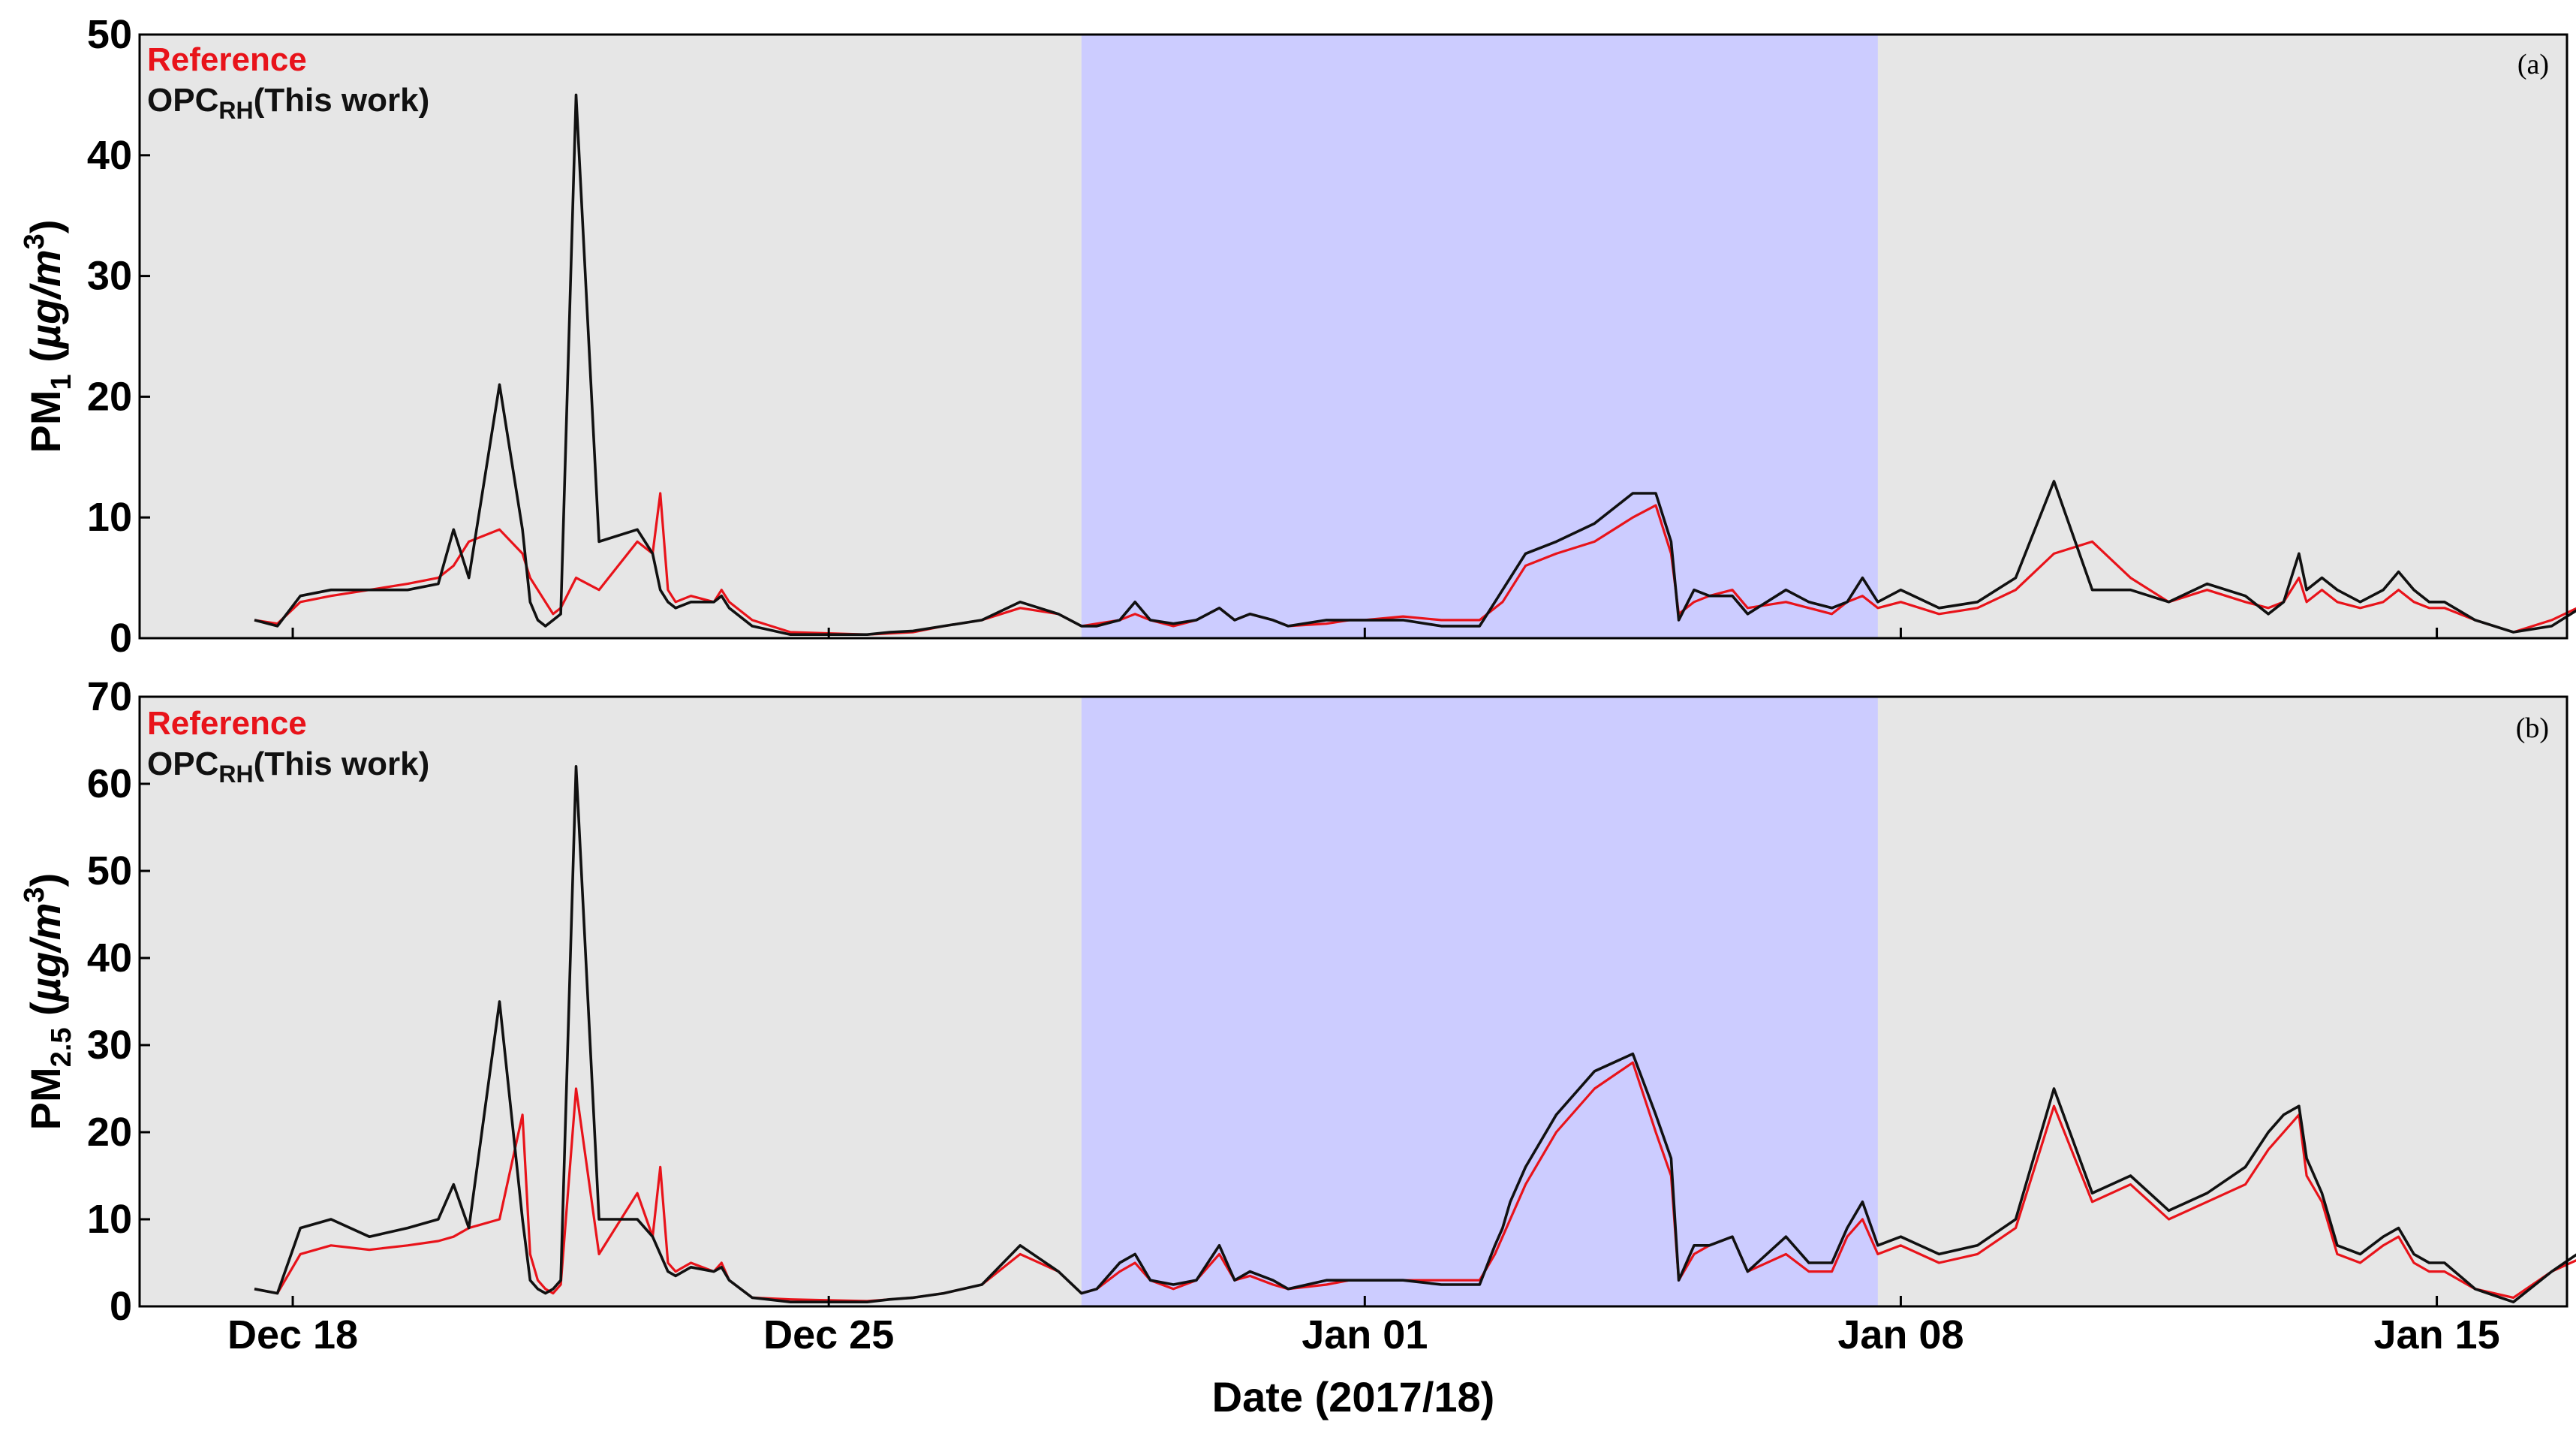 The image size is (2576, 1431). Describe the element at coordinates (2532, 728) in the screenshot. I see `panel-label-b: (b)` at that location.